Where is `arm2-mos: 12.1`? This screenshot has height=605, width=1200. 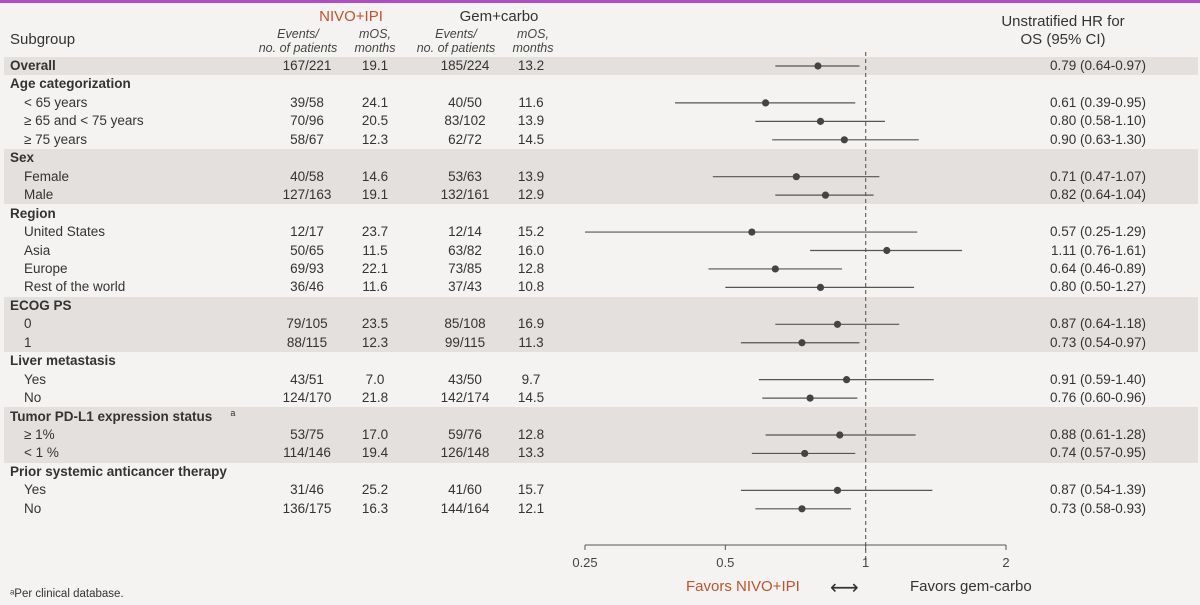 arm2-mos: 12.1 is located at coordinates (531, 508).